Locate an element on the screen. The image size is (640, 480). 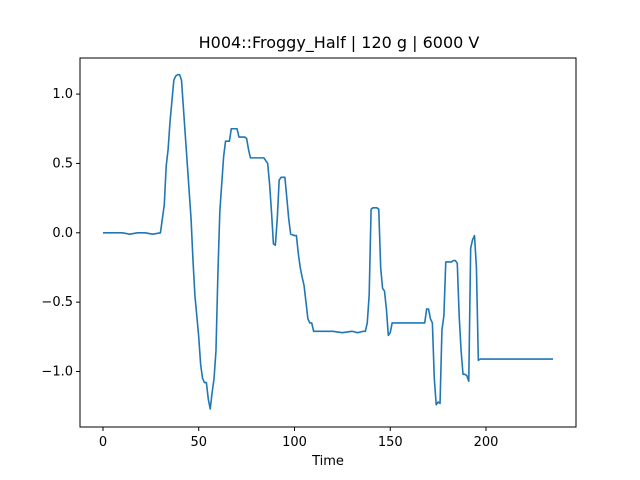
chart-title: H004::Froggy_Half | 120 g | 6000 V is located at coordinates (339, 42).